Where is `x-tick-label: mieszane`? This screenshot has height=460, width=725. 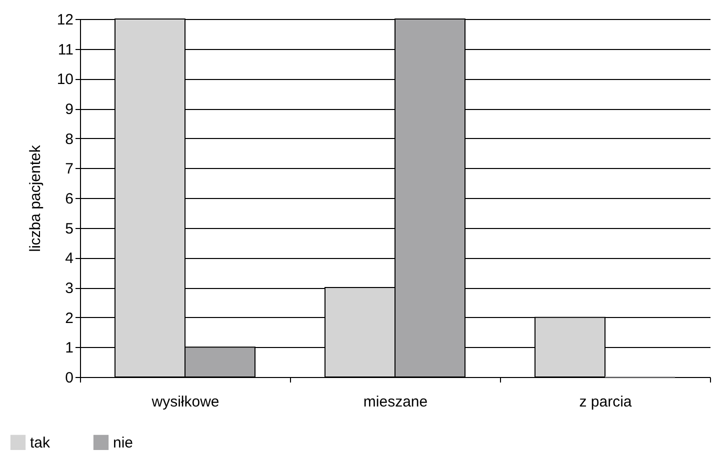 x-tick-label: mieszane is located at coordinates (395, 402).